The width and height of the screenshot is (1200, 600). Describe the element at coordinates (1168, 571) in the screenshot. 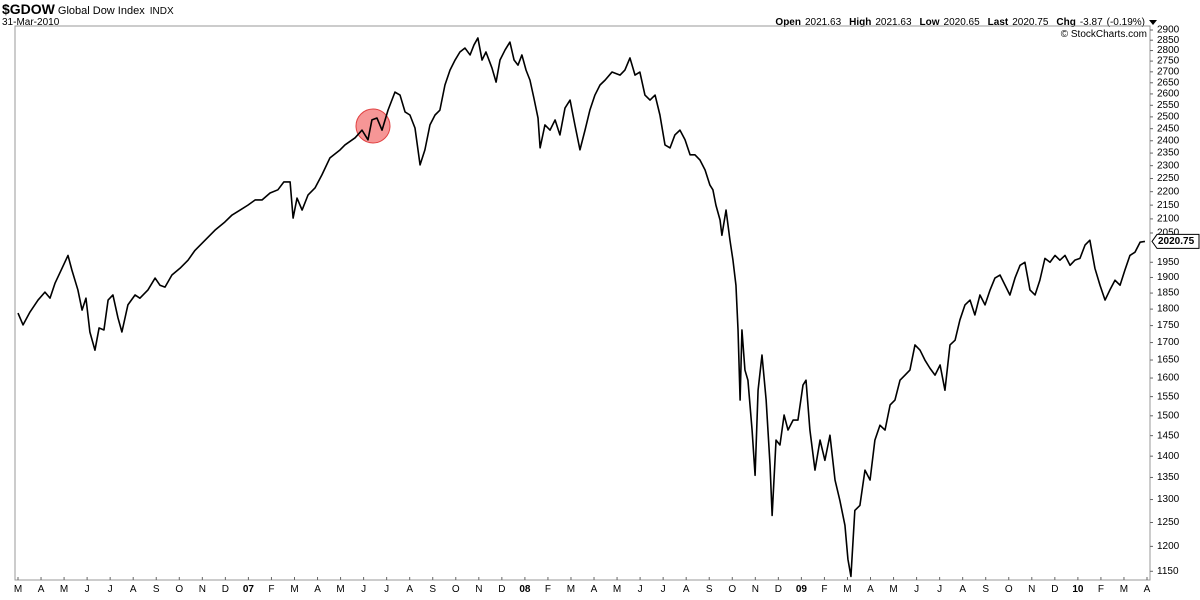

I see `y-tick-label: 1150` at that location.